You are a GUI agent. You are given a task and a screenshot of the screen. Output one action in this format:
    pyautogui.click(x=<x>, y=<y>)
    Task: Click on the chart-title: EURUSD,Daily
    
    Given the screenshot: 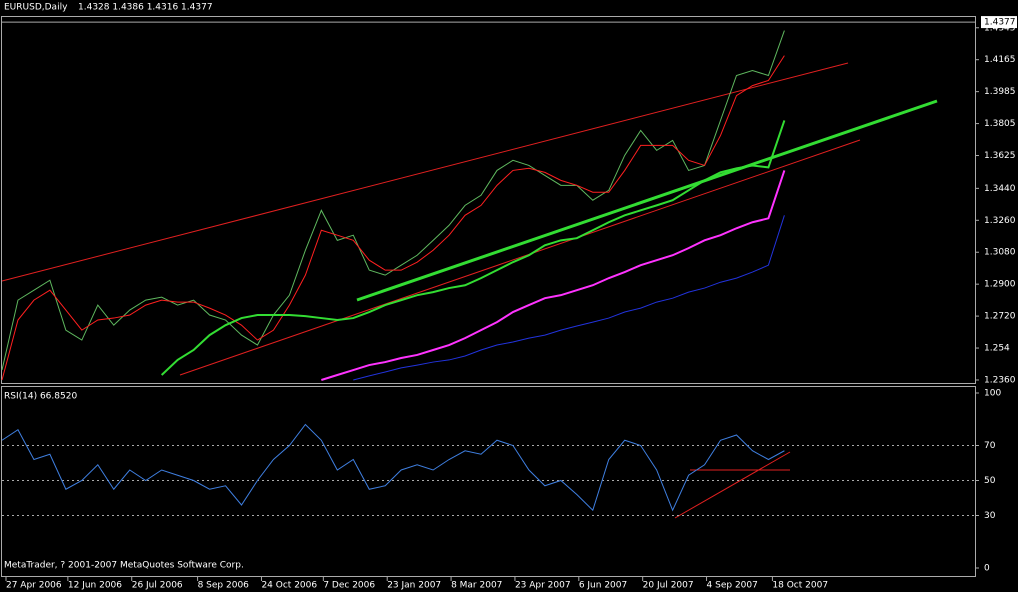 What is the action you would take?
    pyautogui.click(x=36, y=8)
    